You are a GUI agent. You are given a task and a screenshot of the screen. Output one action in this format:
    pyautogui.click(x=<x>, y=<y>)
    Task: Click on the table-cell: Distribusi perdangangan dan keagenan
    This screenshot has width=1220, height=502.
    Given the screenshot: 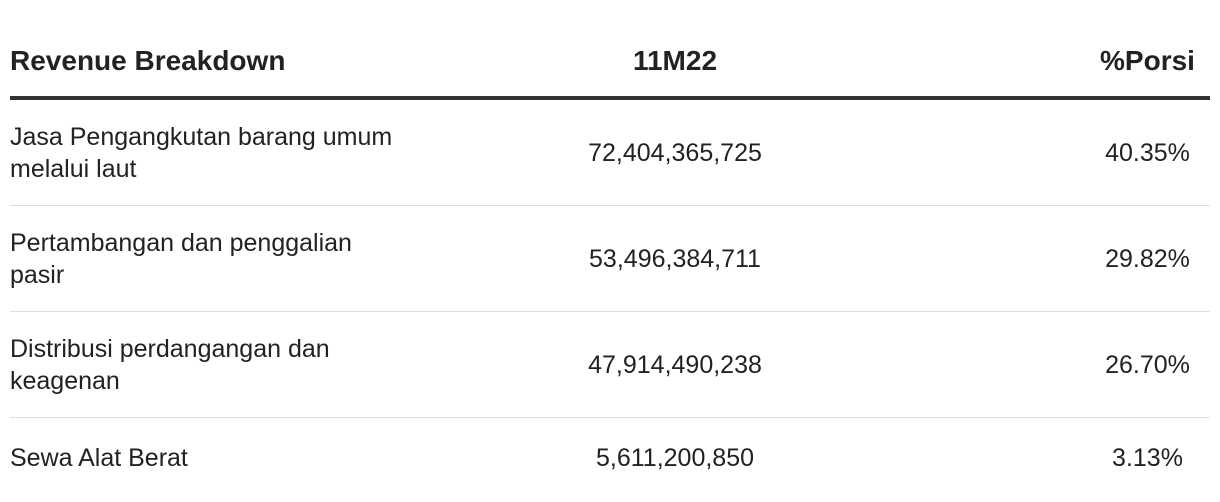 What is the action you would take?
    pyautogui.click(x=207, y=364)
    